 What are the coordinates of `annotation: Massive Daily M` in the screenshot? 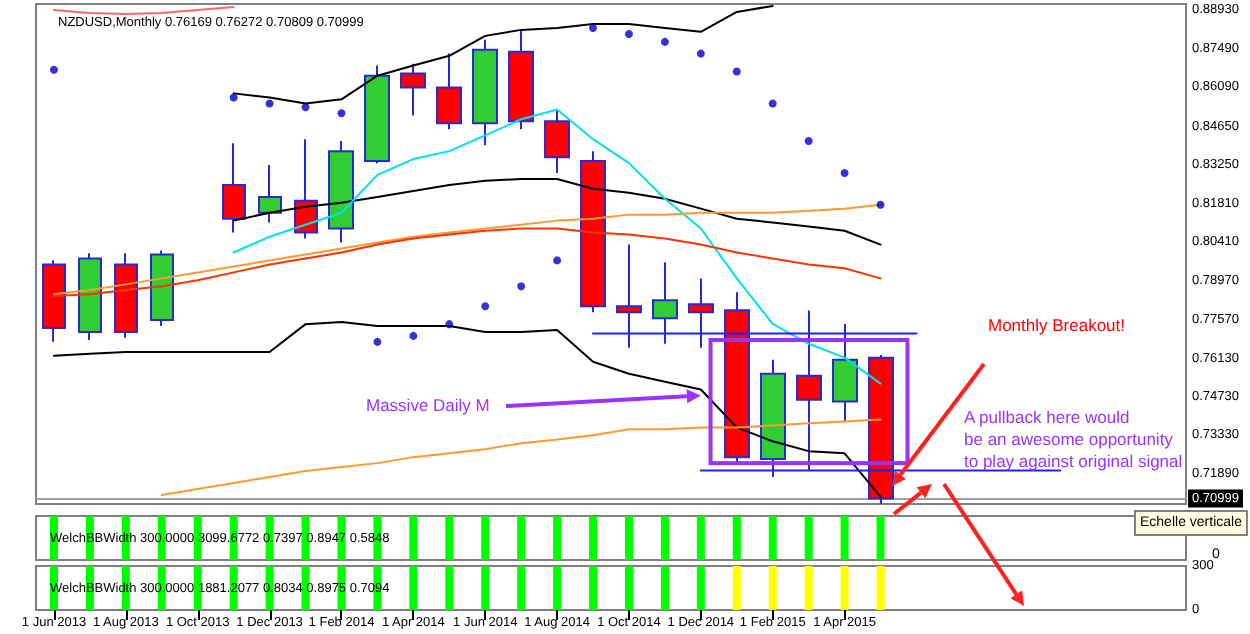 It's located at (428, 405).